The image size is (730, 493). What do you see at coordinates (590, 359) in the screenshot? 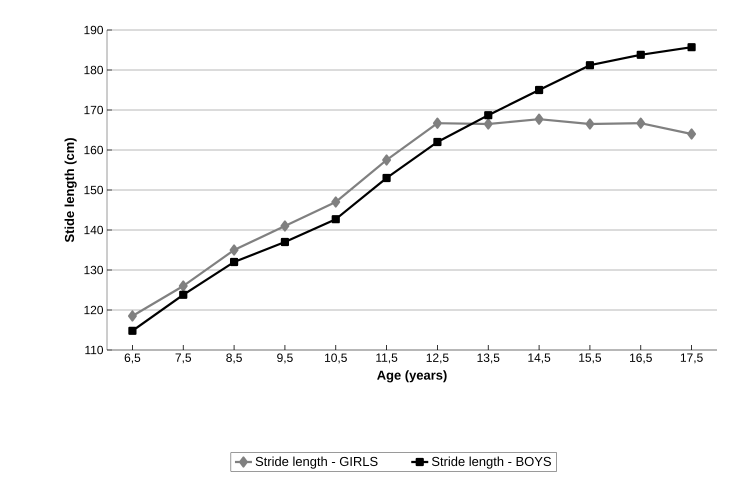
I see `x-tick-label: 15,5` at bounding box center [590, 359].